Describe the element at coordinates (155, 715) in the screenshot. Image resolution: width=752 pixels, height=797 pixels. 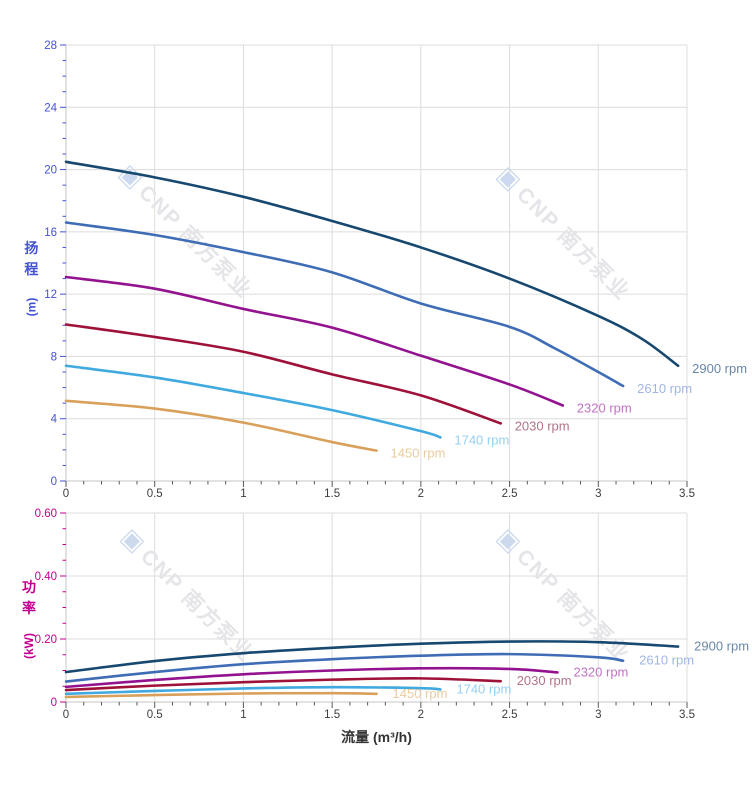
I see `power-x-tick-label: 0.5` at that location.